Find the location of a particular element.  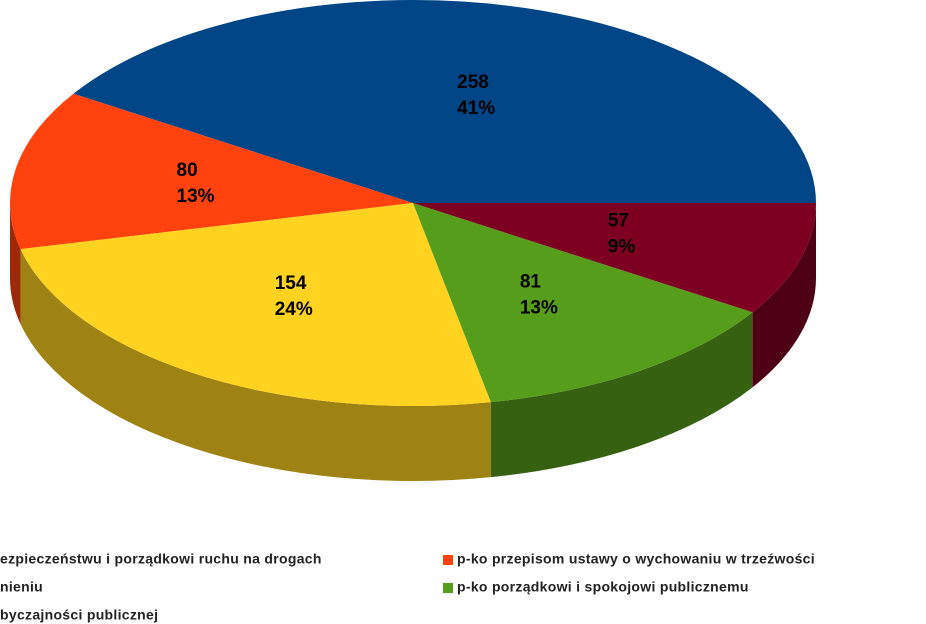

data-label: 81 is located at coordinates (531, 281).